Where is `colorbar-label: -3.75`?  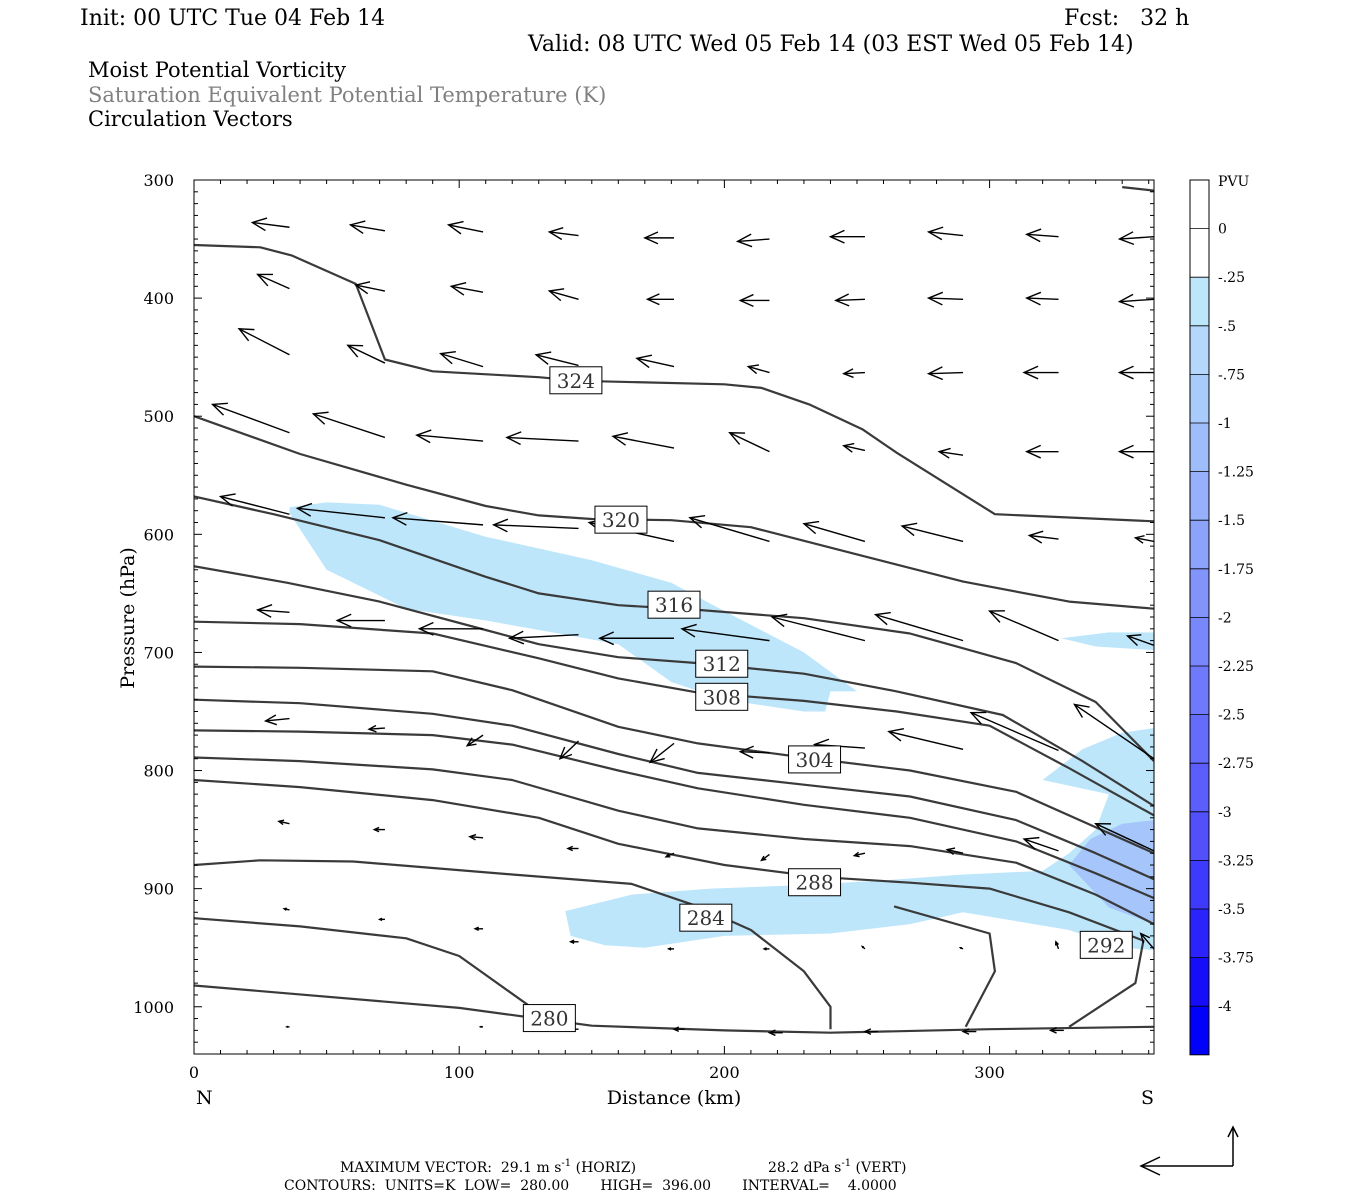 colorbar-label: -3.75 is located at coordinates (1236, 959).